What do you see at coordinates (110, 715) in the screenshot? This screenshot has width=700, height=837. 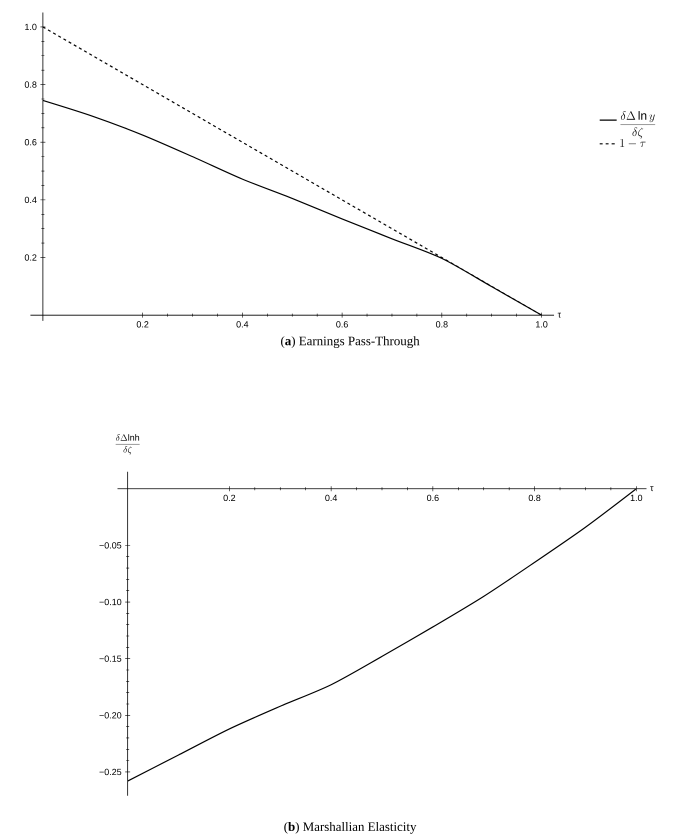 I see `y-tick-label: −0.20` at bounding box center [110, 715].